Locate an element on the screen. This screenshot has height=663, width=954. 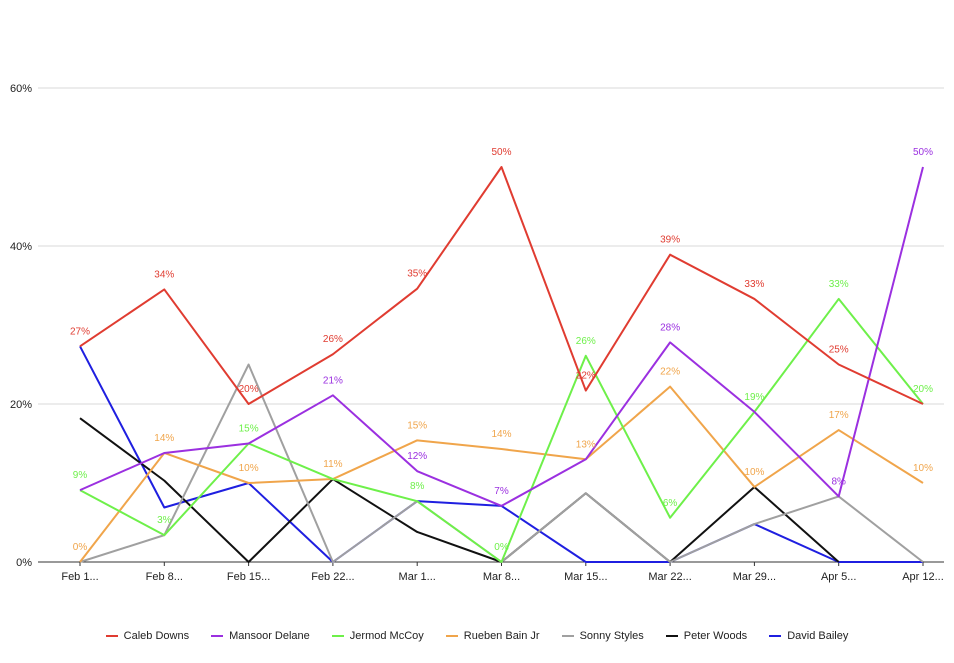
legend-item-rueben-bain-jr: Rueben Bain Jr is located at coordinates (492, 636).